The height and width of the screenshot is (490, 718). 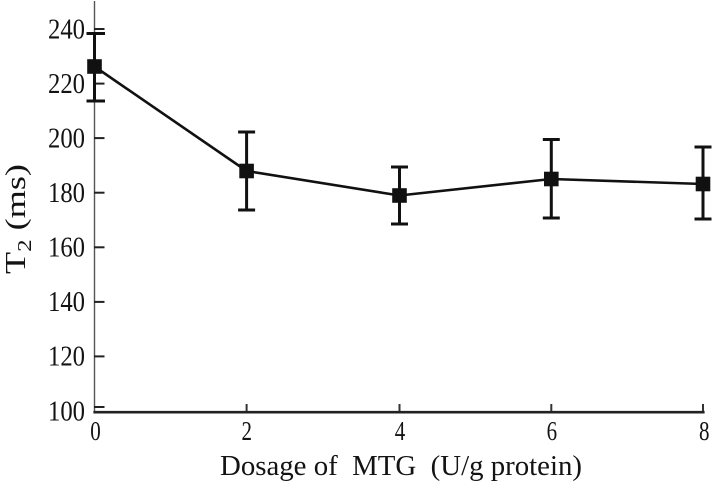 What do you see at coordinates (66, 84) in the screenshot?
I see `svg-text: 220` at bounding box center [66, 84].